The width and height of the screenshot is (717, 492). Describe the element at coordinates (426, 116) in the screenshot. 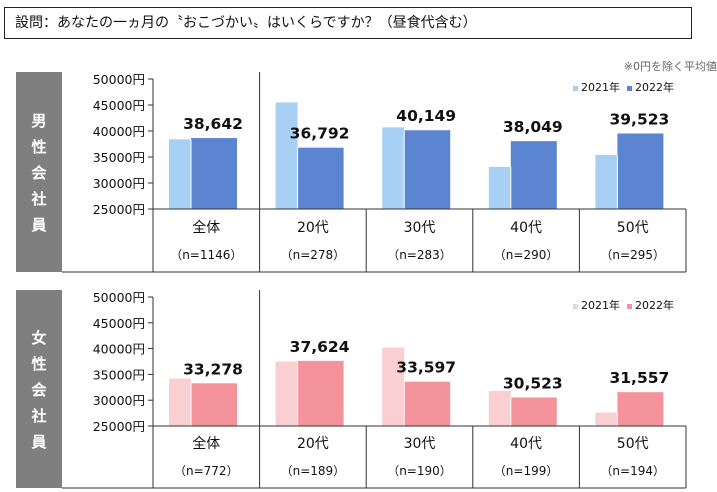

I see `male-value-label: 40,149` at that location.